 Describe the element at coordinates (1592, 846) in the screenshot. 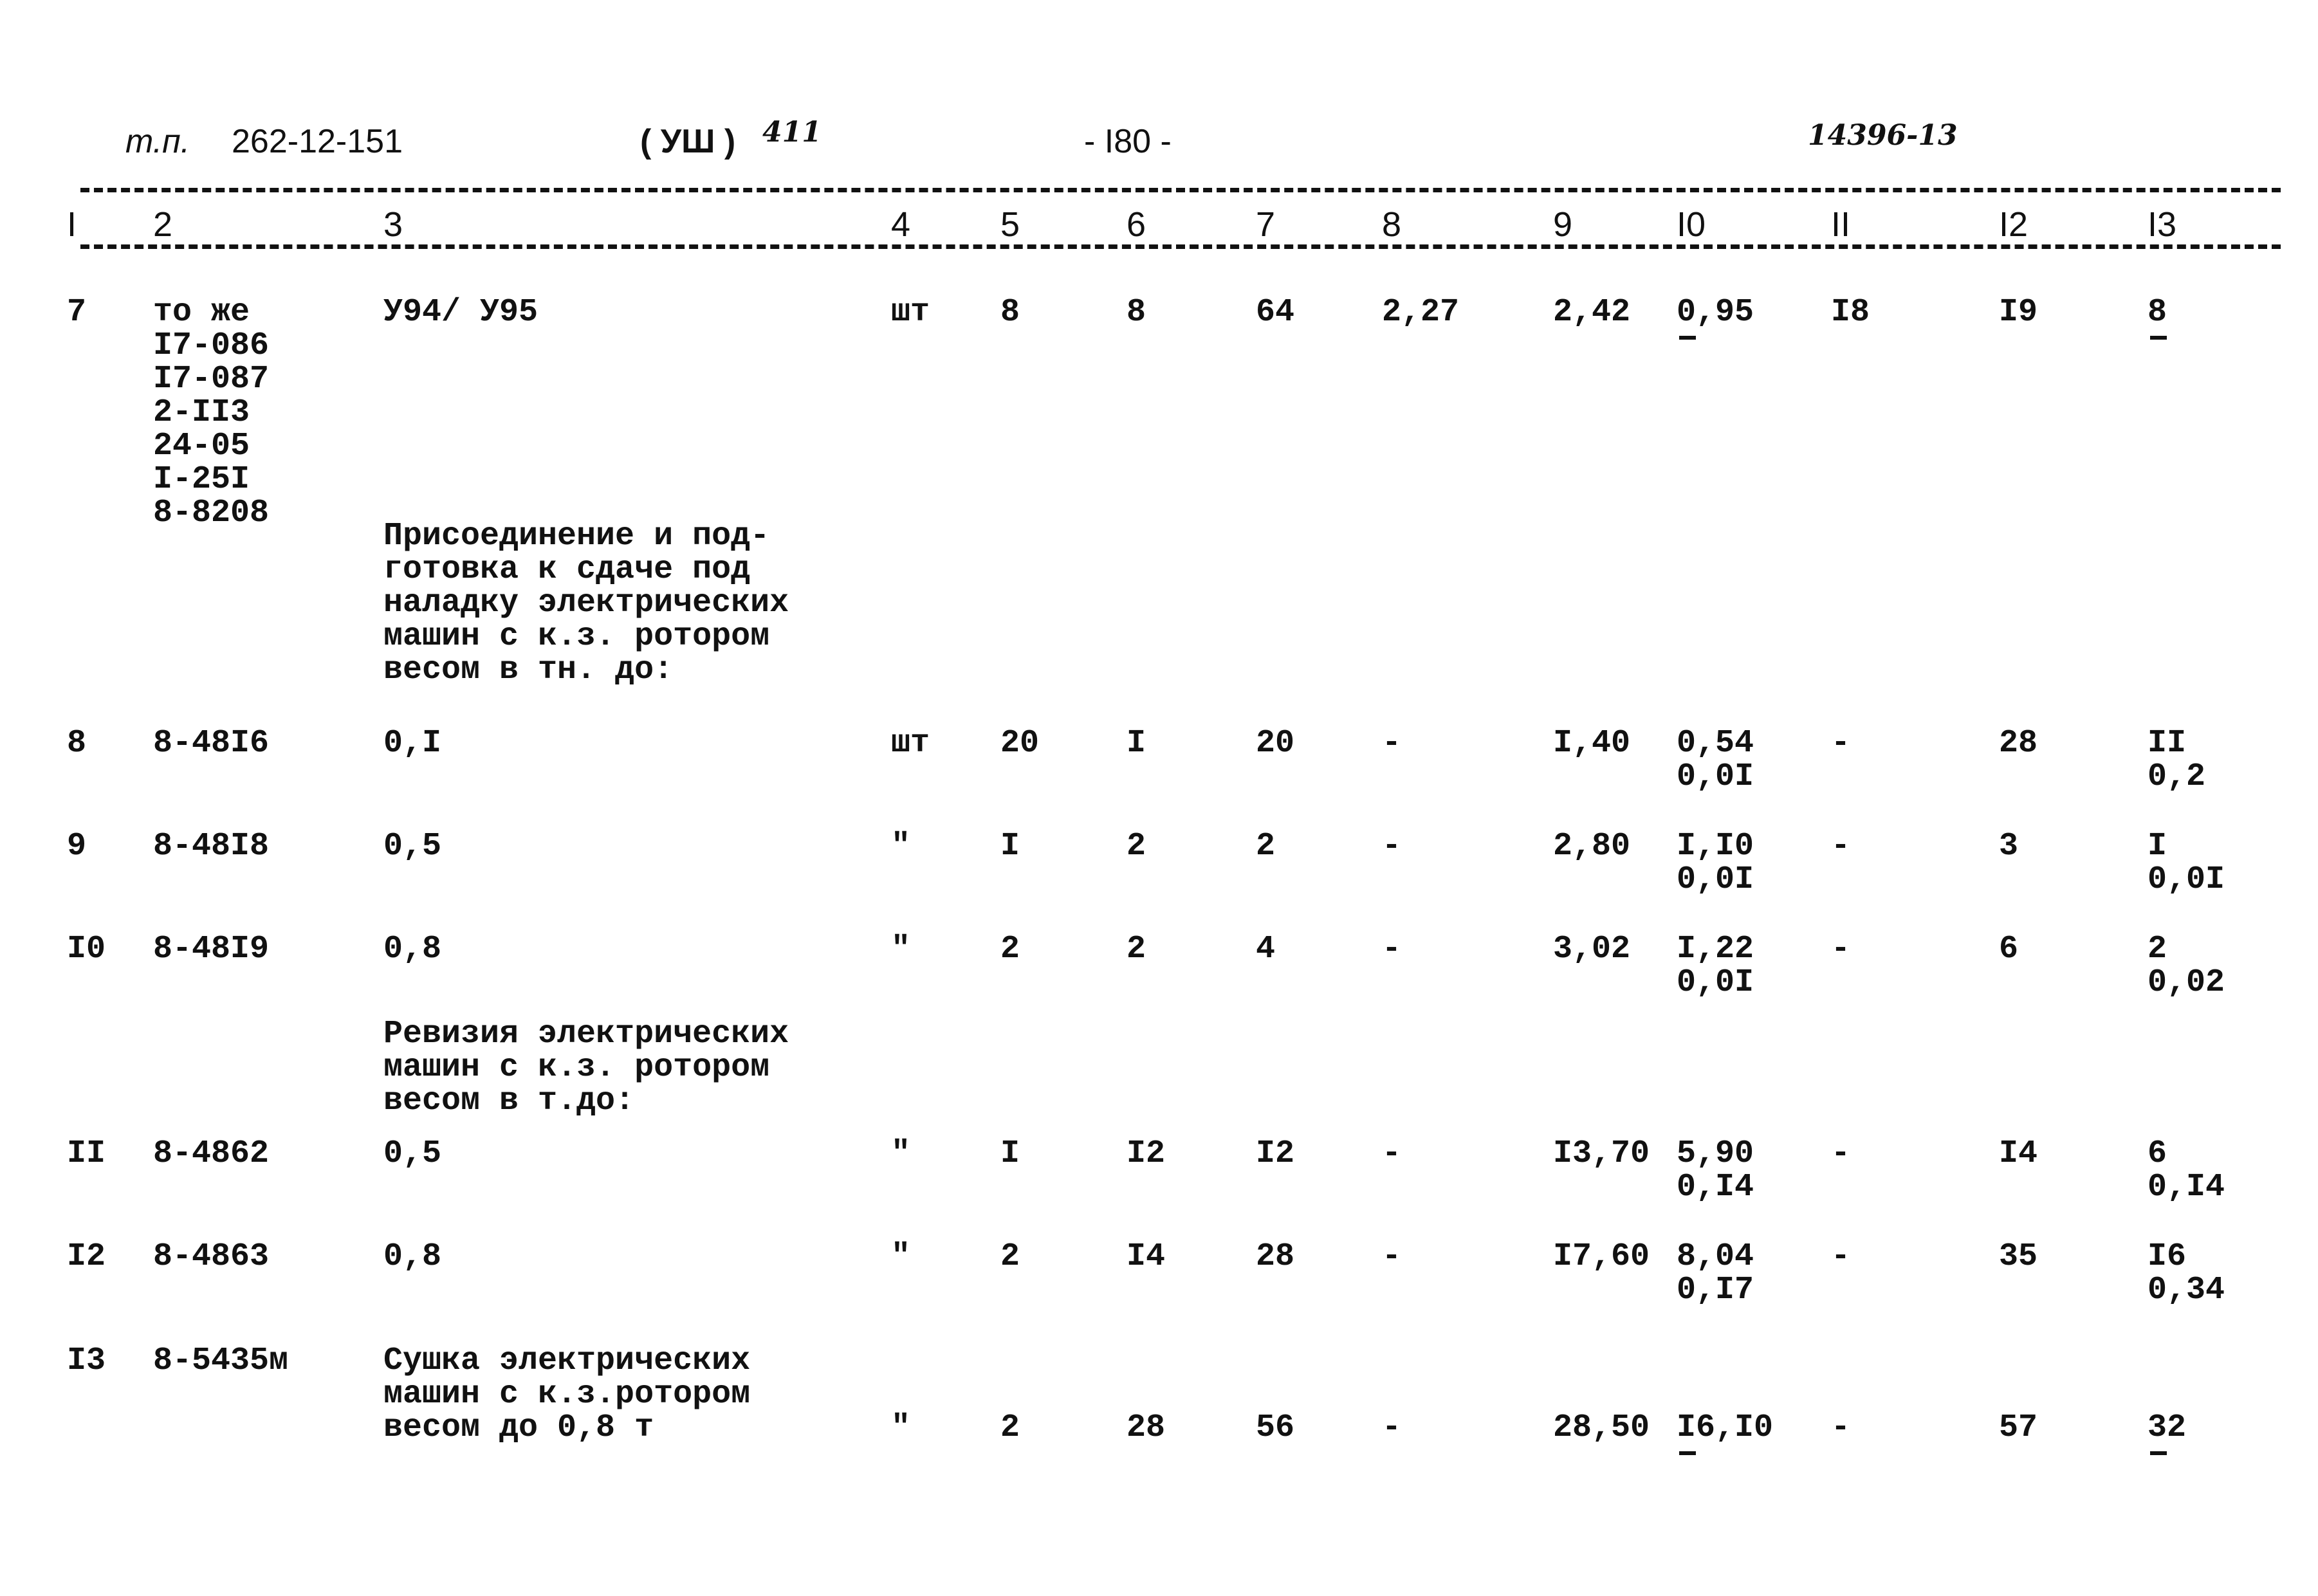

I see `cell-col9: 2,80` at that location.